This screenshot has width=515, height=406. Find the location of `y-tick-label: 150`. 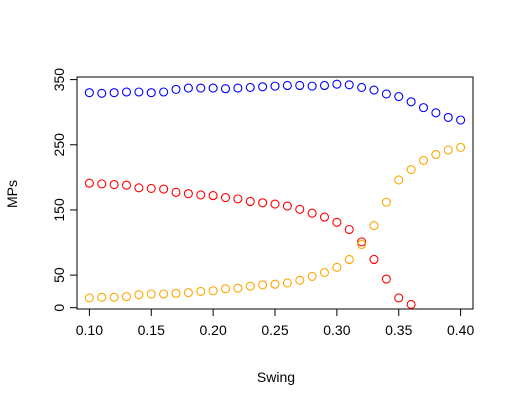

y-tick-label: 150 is located at coordinates (59, 210).